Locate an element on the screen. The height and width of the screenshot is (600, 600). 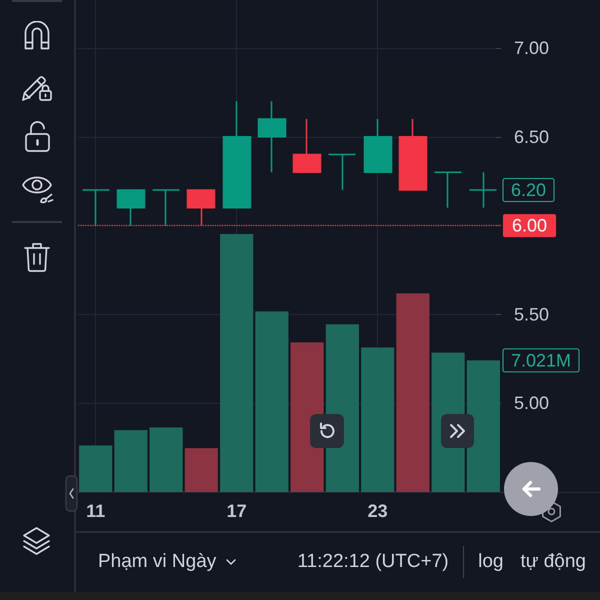
x-tick-label: 17 is located at coordinates (236, 511).